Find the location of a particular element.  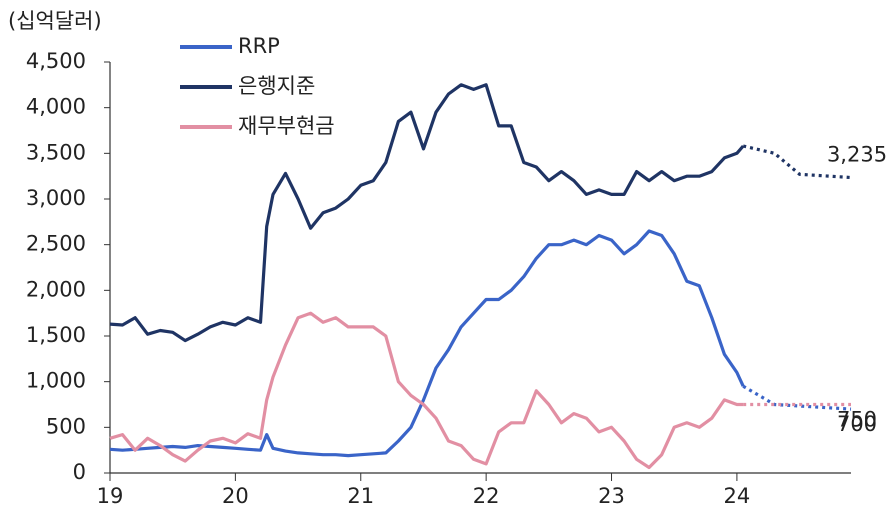

y-axis-label: (십억달러) is located at coordinates (55, 21).